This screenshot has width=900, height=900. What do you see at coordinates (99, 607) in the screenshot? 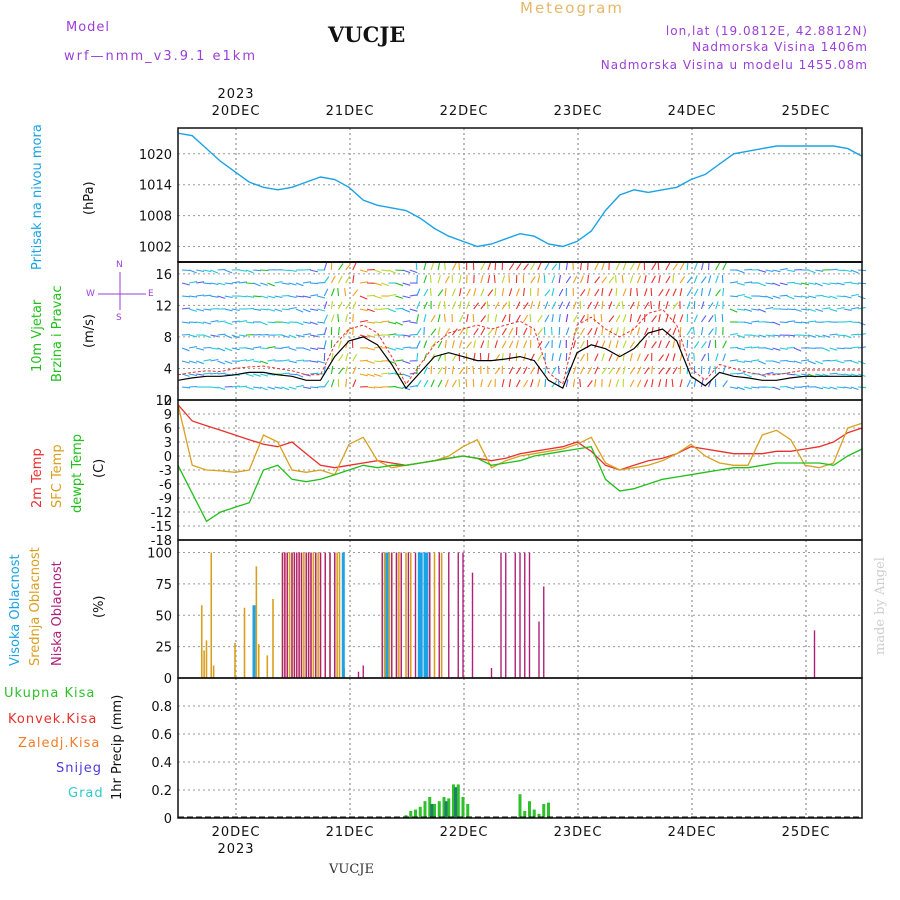
I see `cloud-unit-label: (%)` at bounding box center [99, 607].